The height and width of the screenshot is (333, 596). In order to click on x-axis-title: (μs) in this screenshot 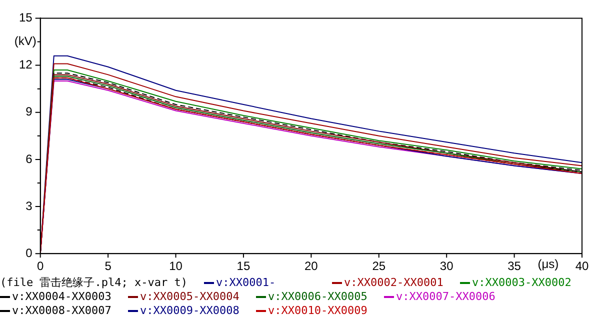, I will do `click(548, 263)`.